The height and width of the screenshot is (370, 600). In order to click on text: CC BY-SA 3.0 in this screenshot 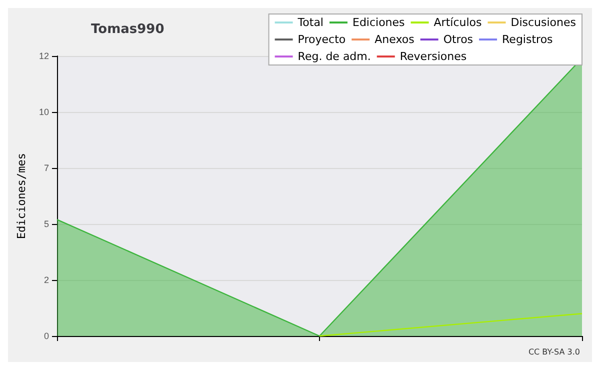, I will do `click(554, 352)`.